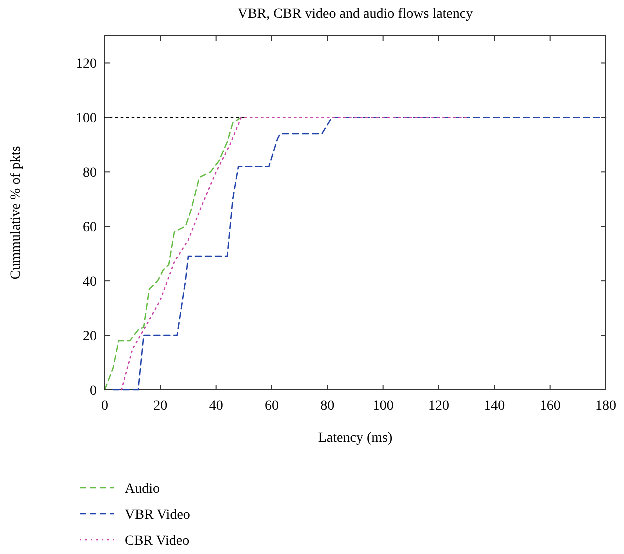 This screenshot has height=554, width=624. Describe the element at coordinates (495, 406) in the screenshot. I see `x-tick-label: 140` at that location.